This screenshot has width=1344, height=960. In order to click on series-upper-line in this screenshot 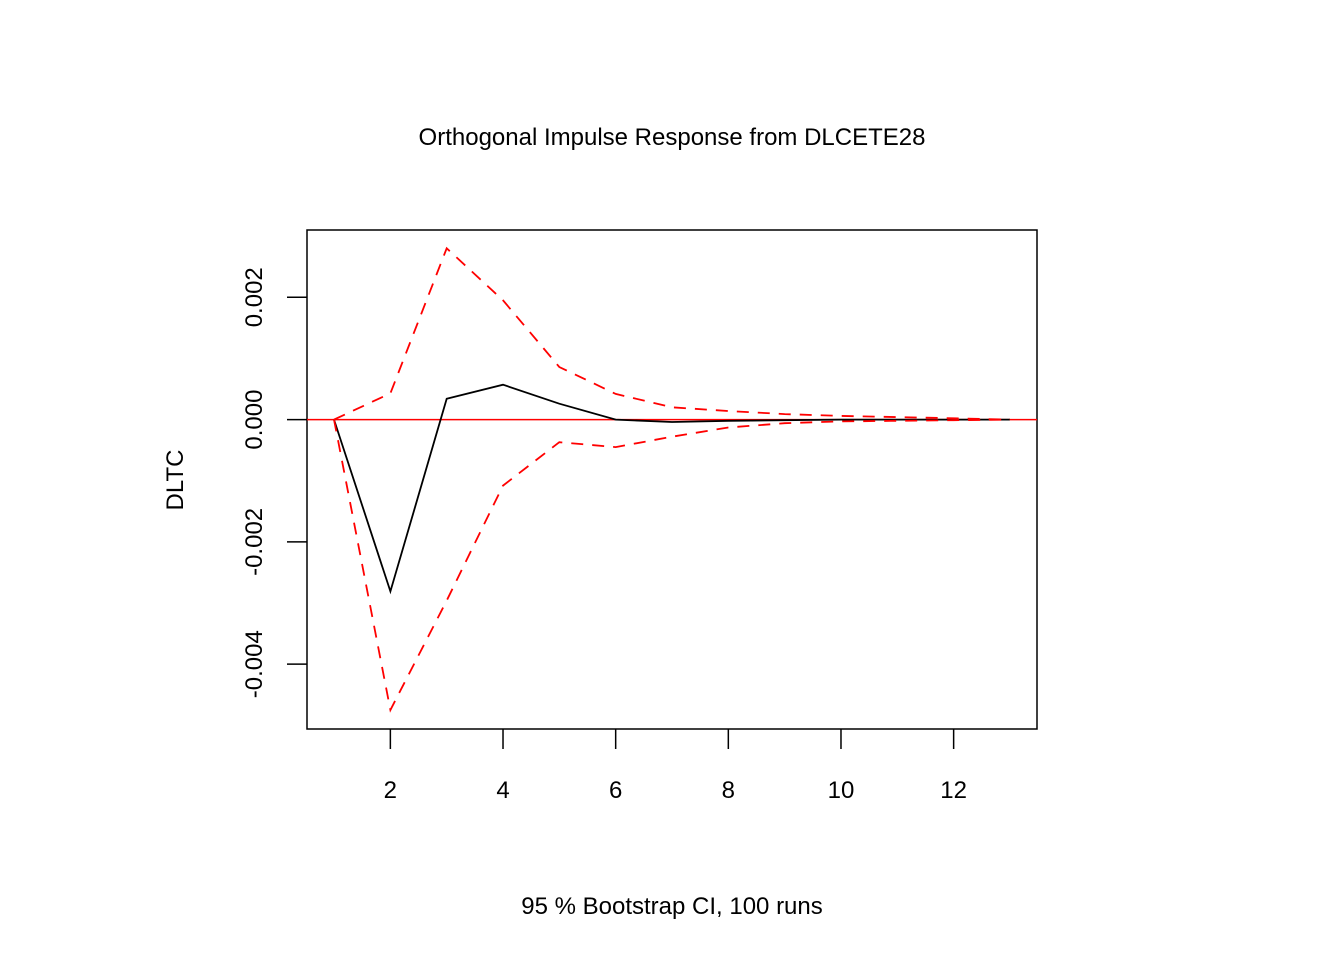, I will do `click(672, 333)`.